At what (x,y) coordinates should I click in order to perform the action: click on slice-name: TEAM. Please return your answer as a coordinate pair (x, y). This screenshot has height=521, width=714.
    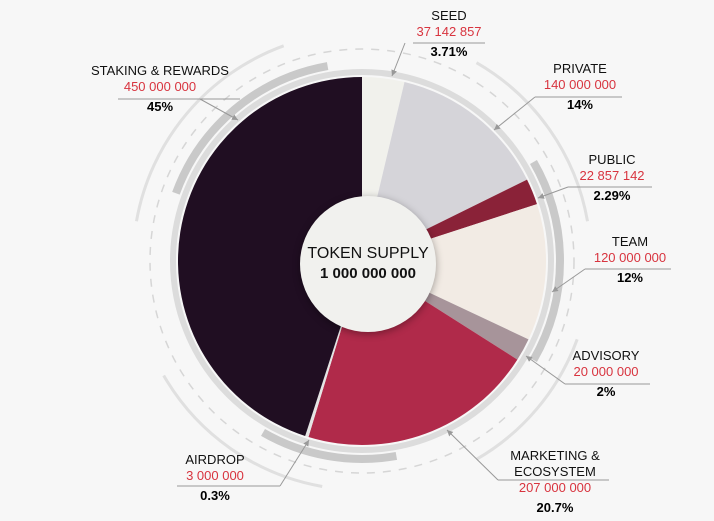
    Looking at the image, I should click on (630, 241).